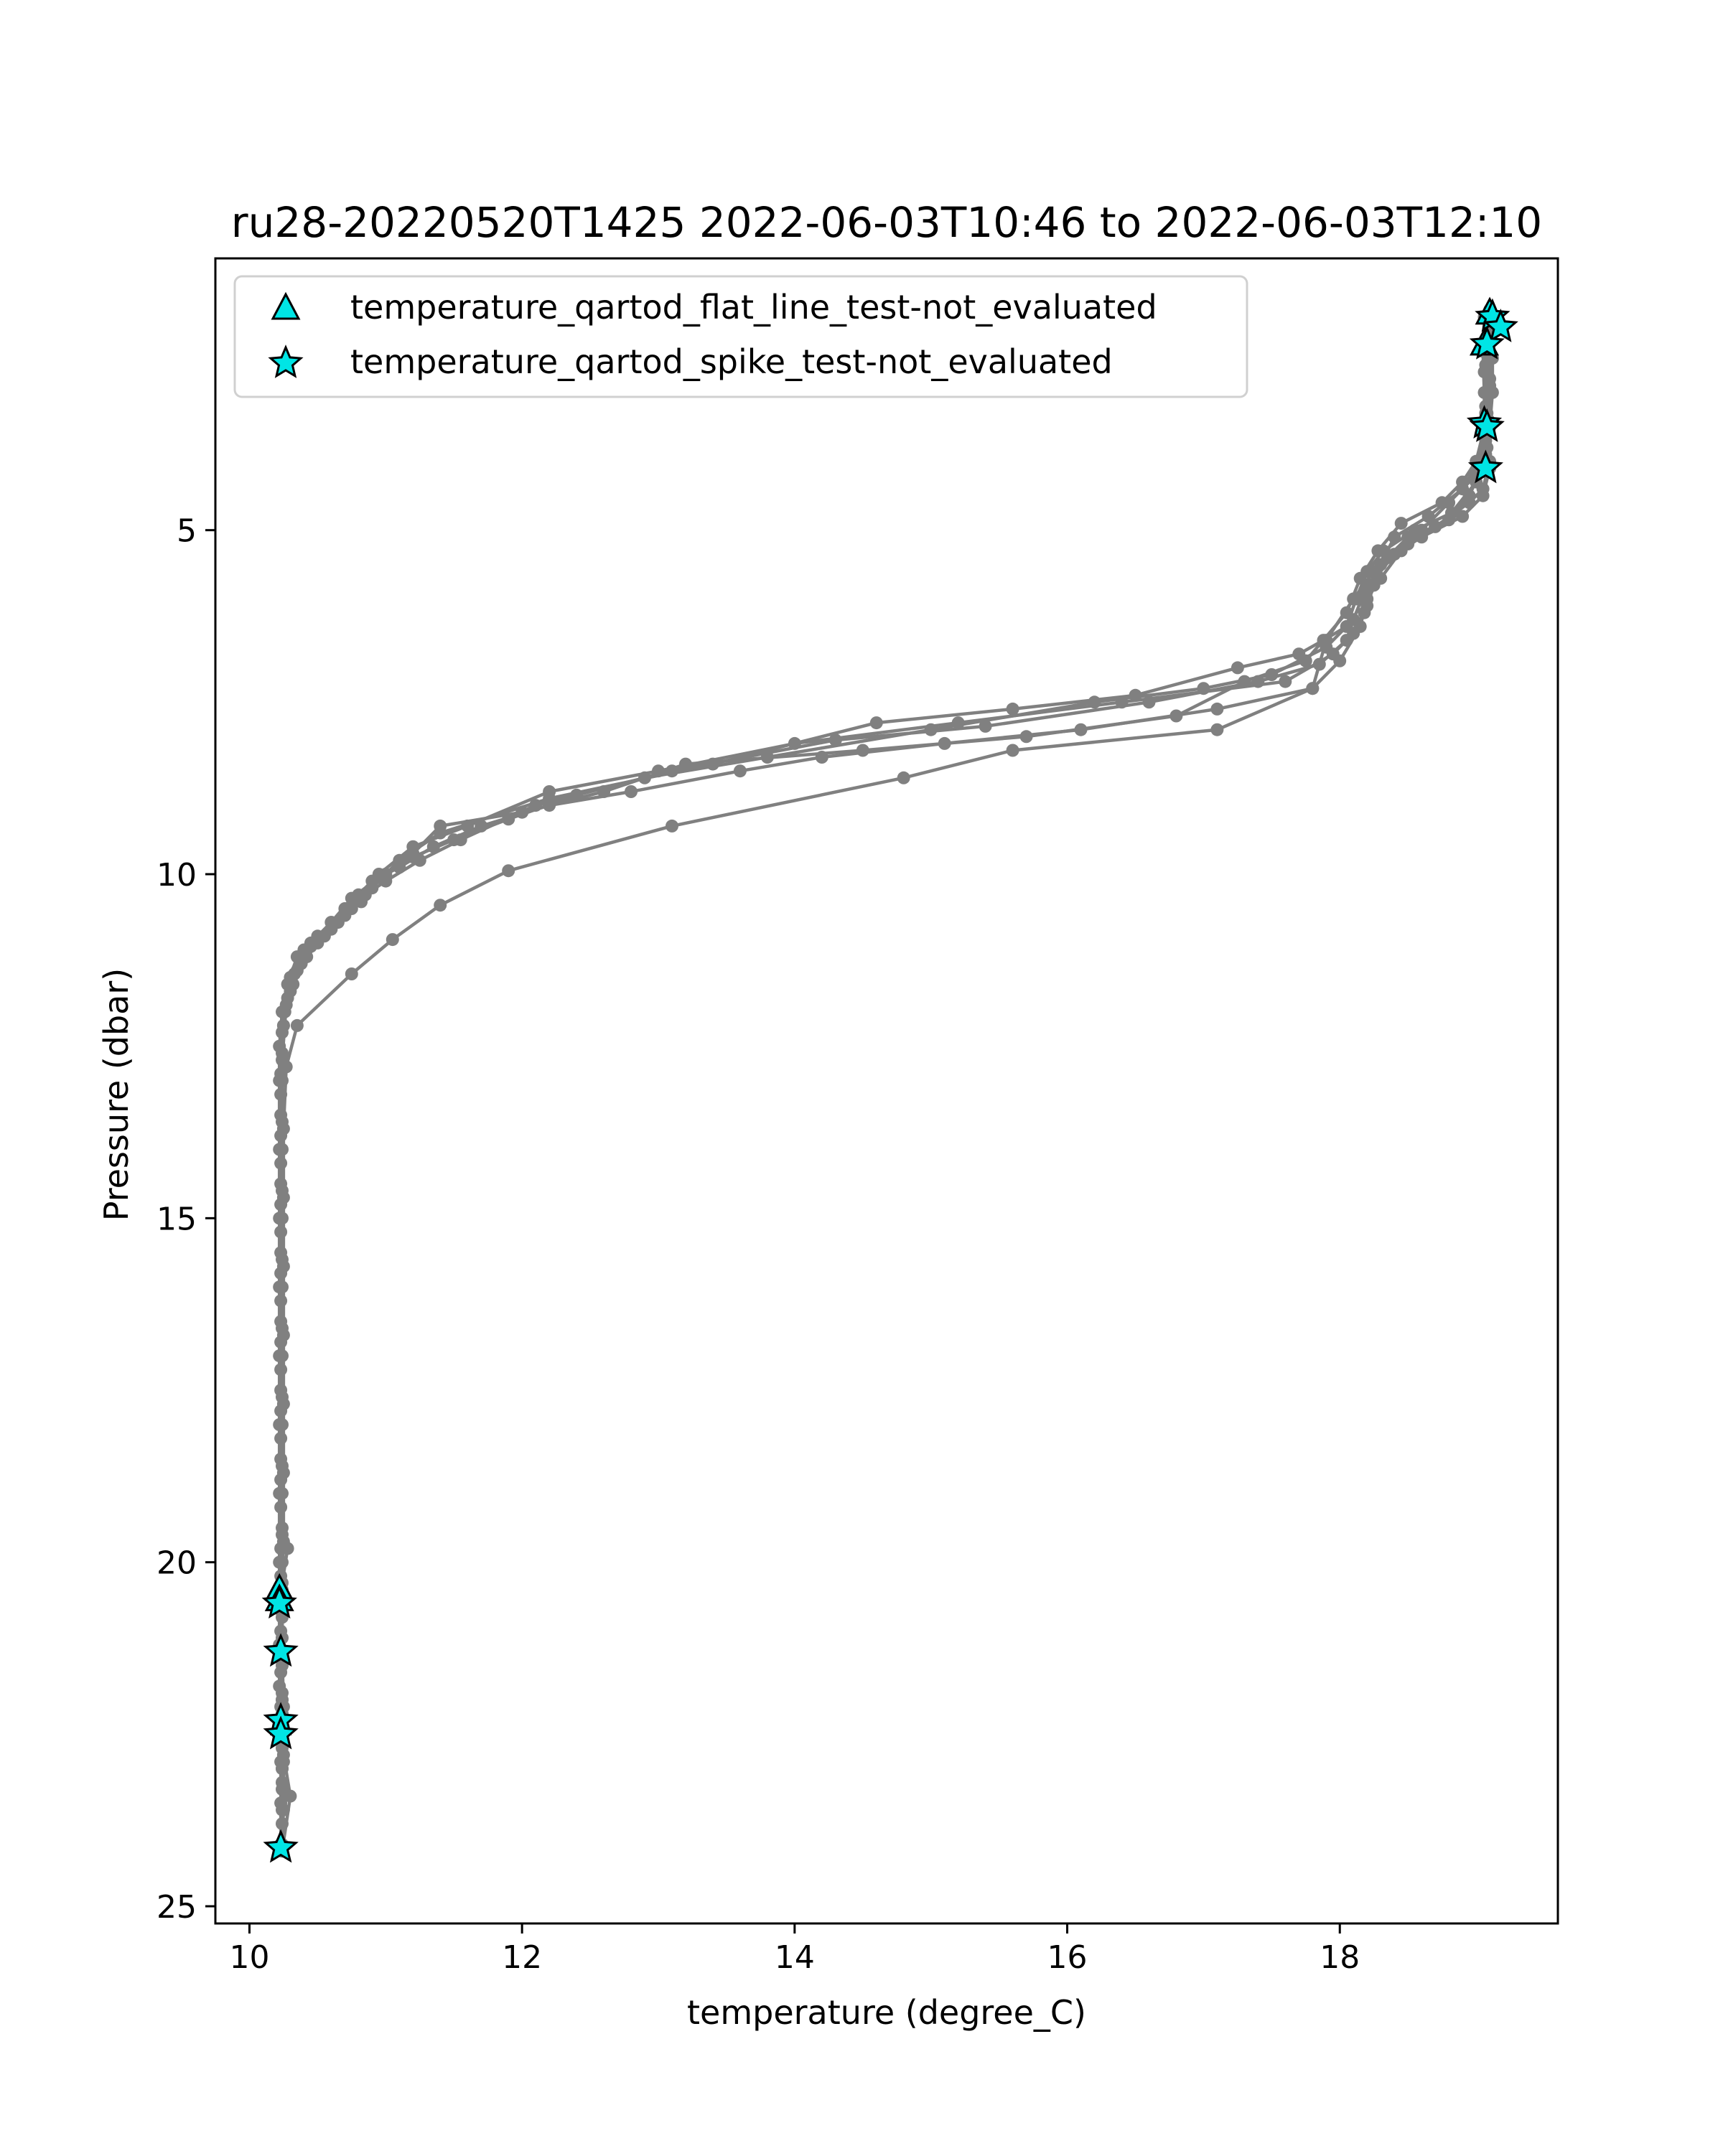 The image size is (1723, 2156). What do you see at coordinates (249, 1957) in the screenshot?
I see `x-tick-label: 10` at bounding box center [249, 1957].